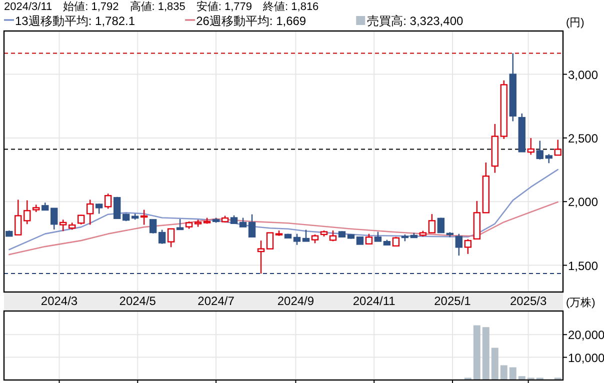  What do you see at coordinates (575, 23) in the screenshot?
I see `y-axis-title: (円)` at bounding box center [575, 23].